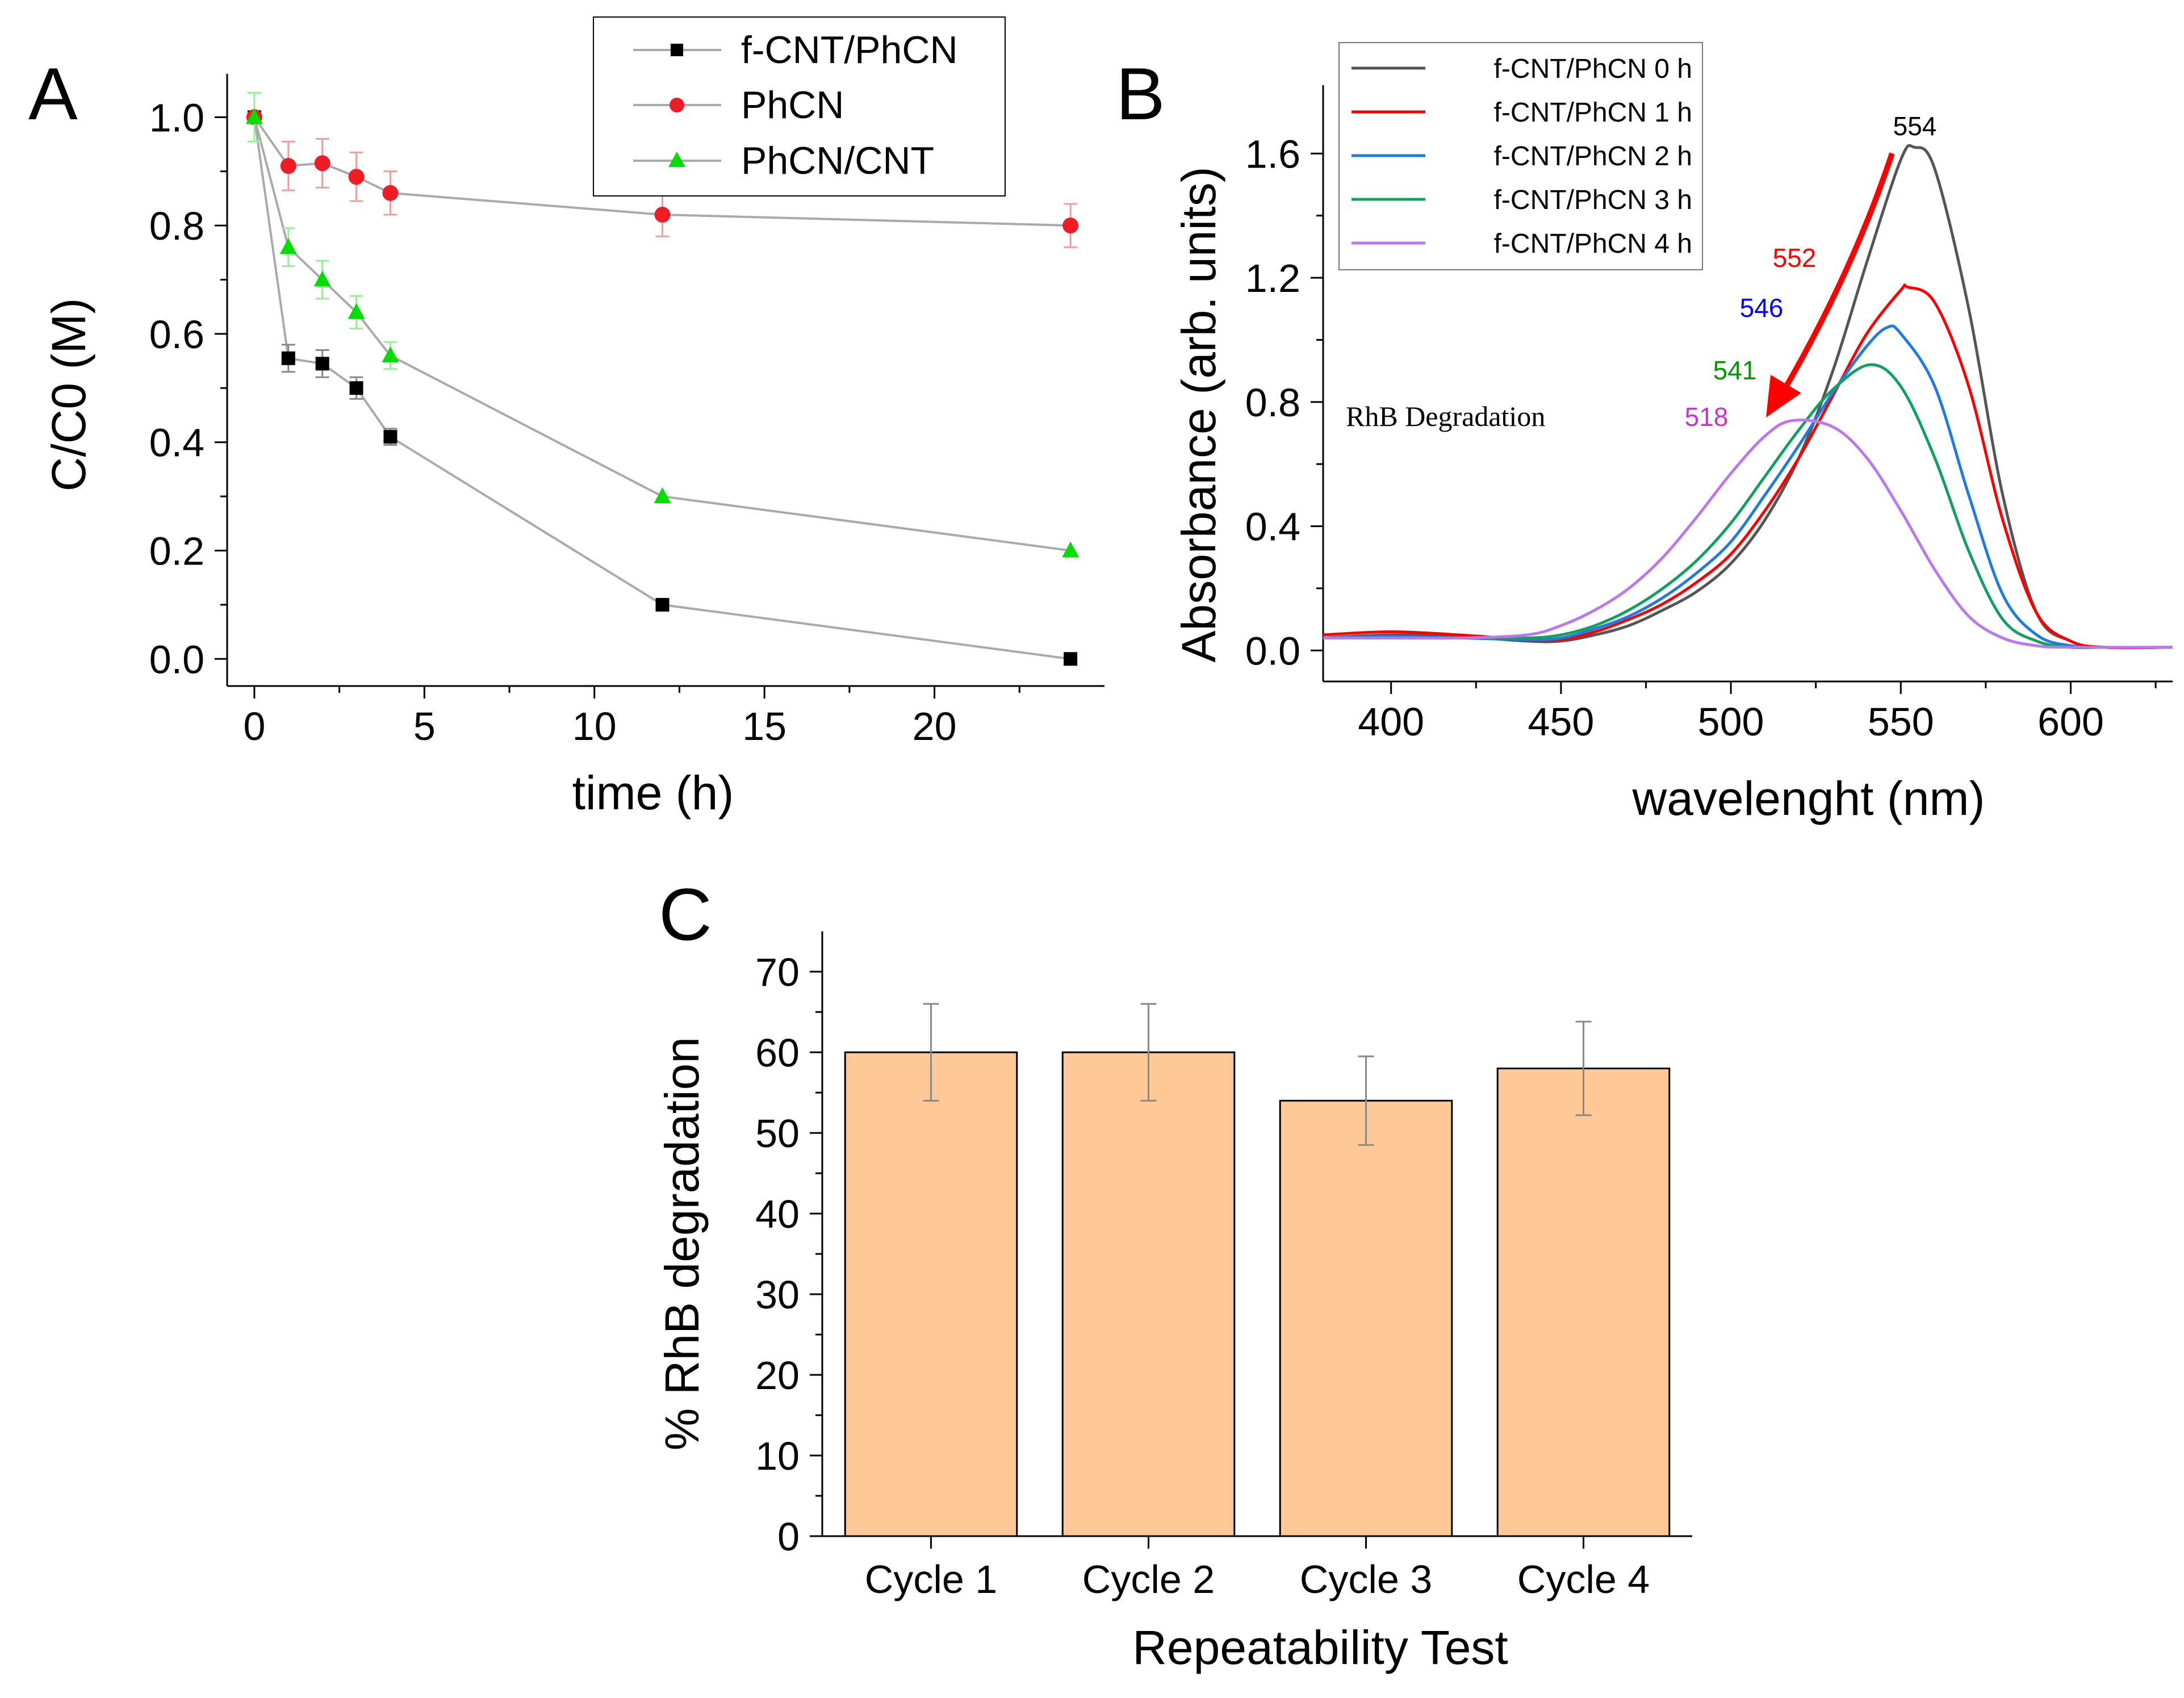 Image resolution: width=2184 pixels, height=1698 pixels. I want to click on panel-a-y-axis-title: C/C0 (M), so click(69, 395).